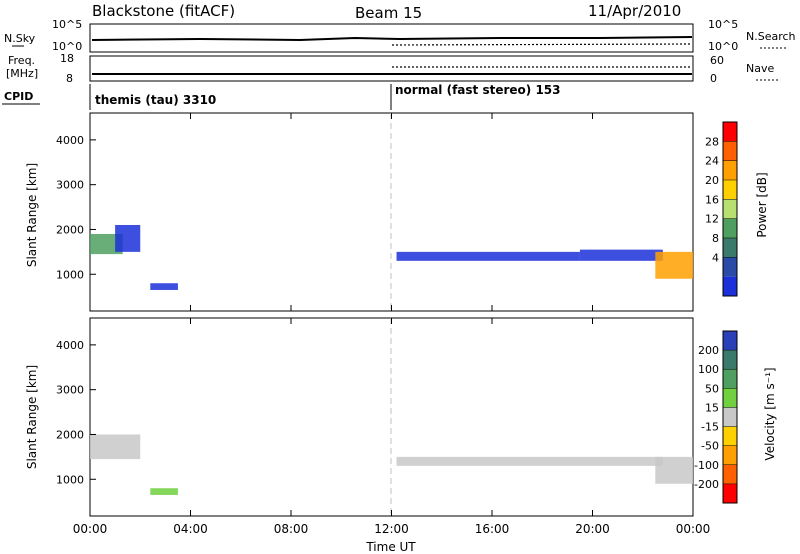 Image resolution: width=800 pixels, height=554 pixels. I want to click on nsearch-label: N.Search, so click(771, 36).